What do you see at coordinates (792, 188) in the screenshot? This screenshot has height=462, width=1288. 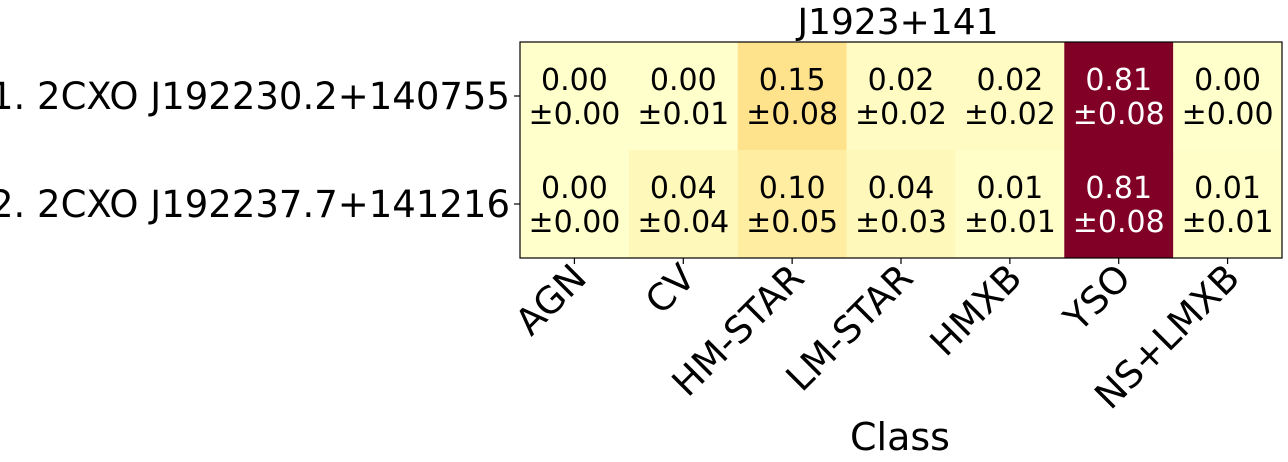 I see `cell-value-label: 0.10` at bounding box center [792, 188].